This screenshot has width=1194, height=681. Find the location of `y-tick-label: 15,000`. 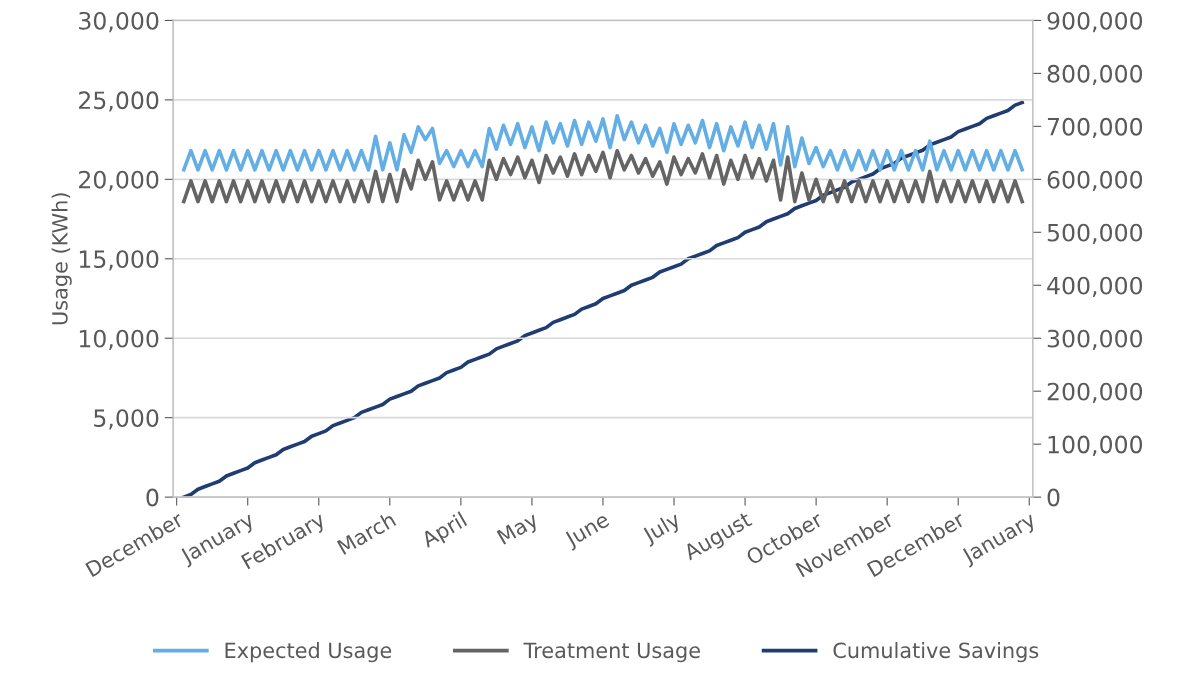

y-tick-label: 15,000 is located at coordinates (119, 260).